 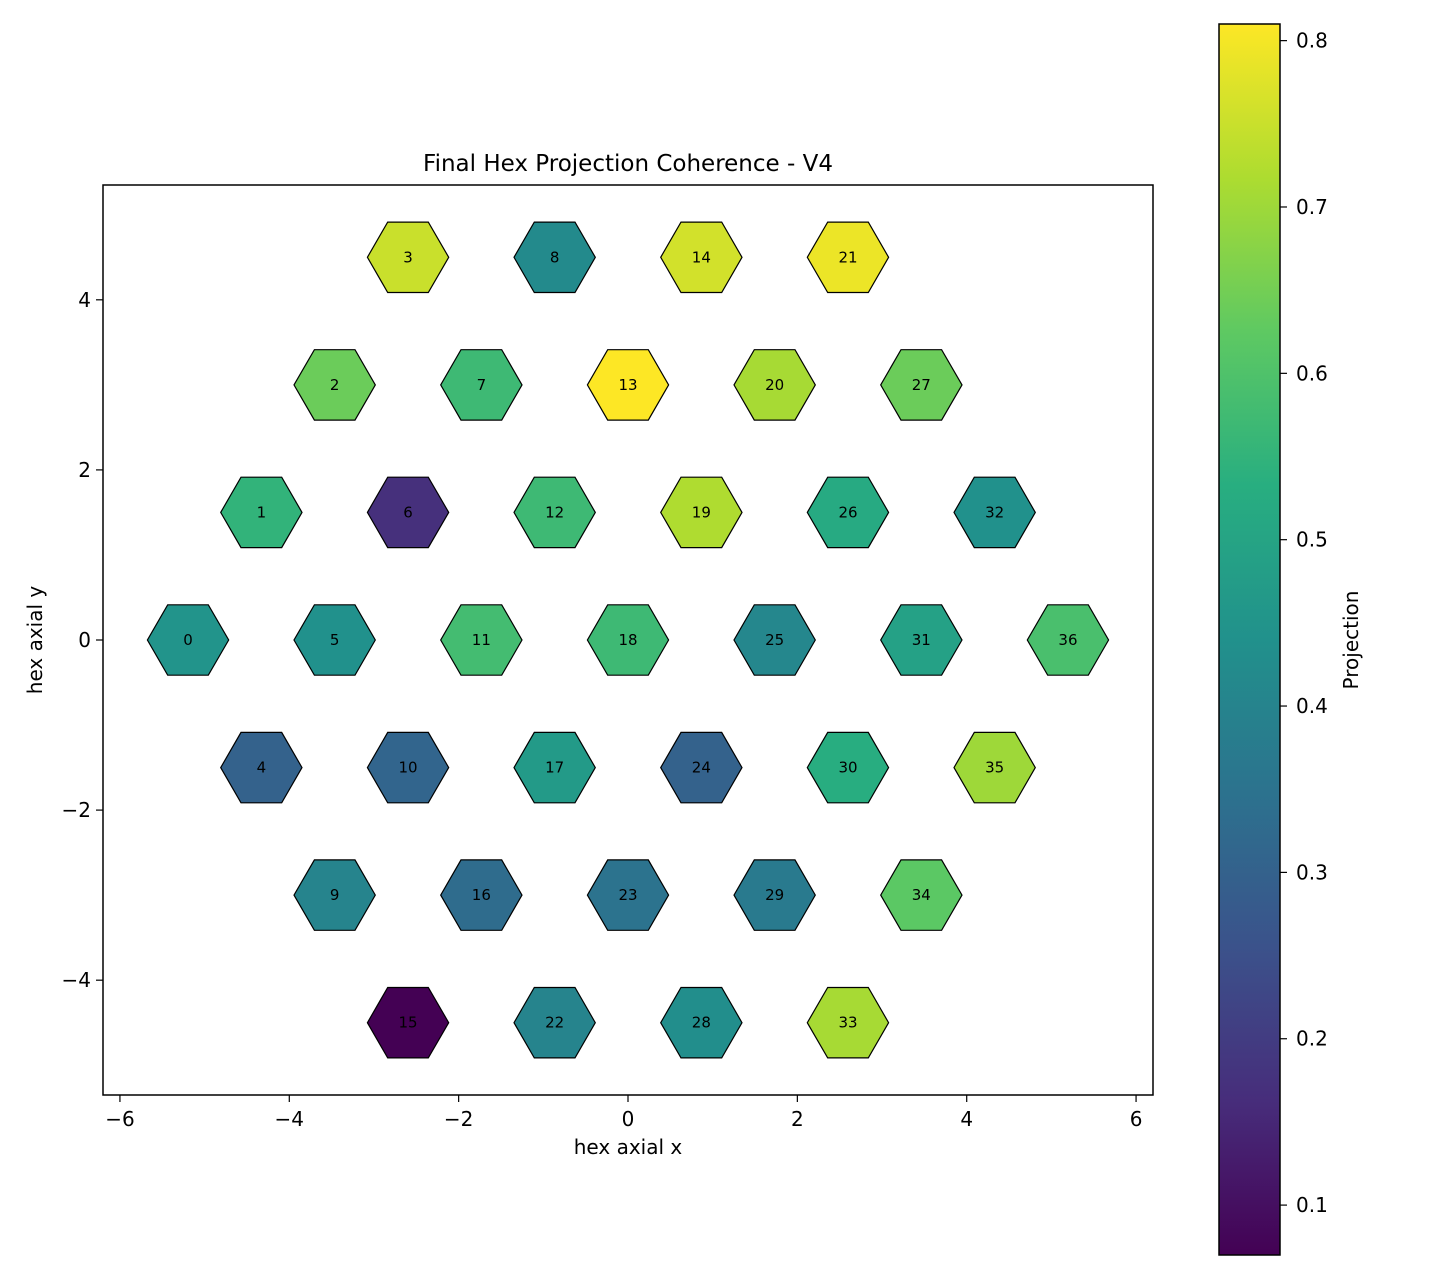 I want to click on hex-cell-label-18: 18, so click(x=627, y=640).